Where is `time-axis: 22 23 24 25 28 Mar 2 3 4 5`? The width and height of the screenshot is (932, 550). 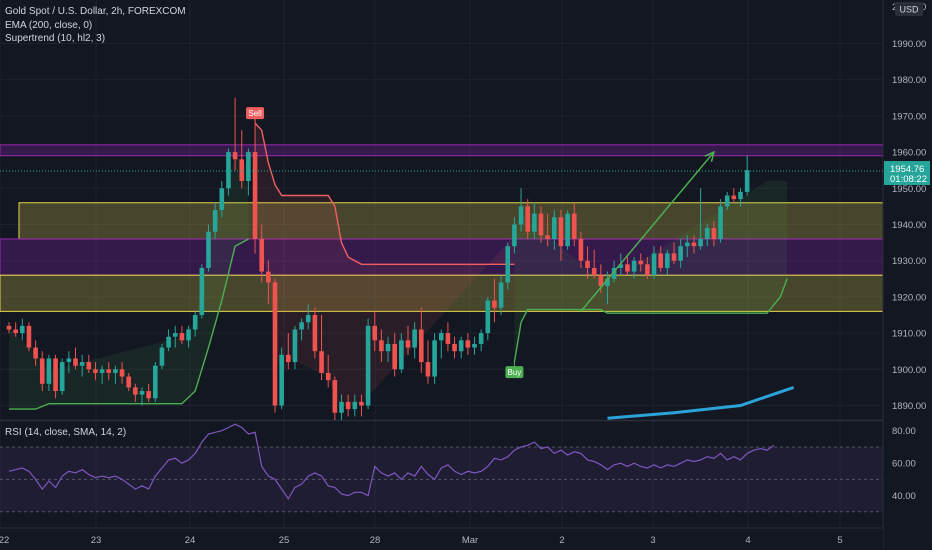
time-axis: 22 23 24 25 28 Mar 2 3 4 5 is located at coordinates (441, 538).